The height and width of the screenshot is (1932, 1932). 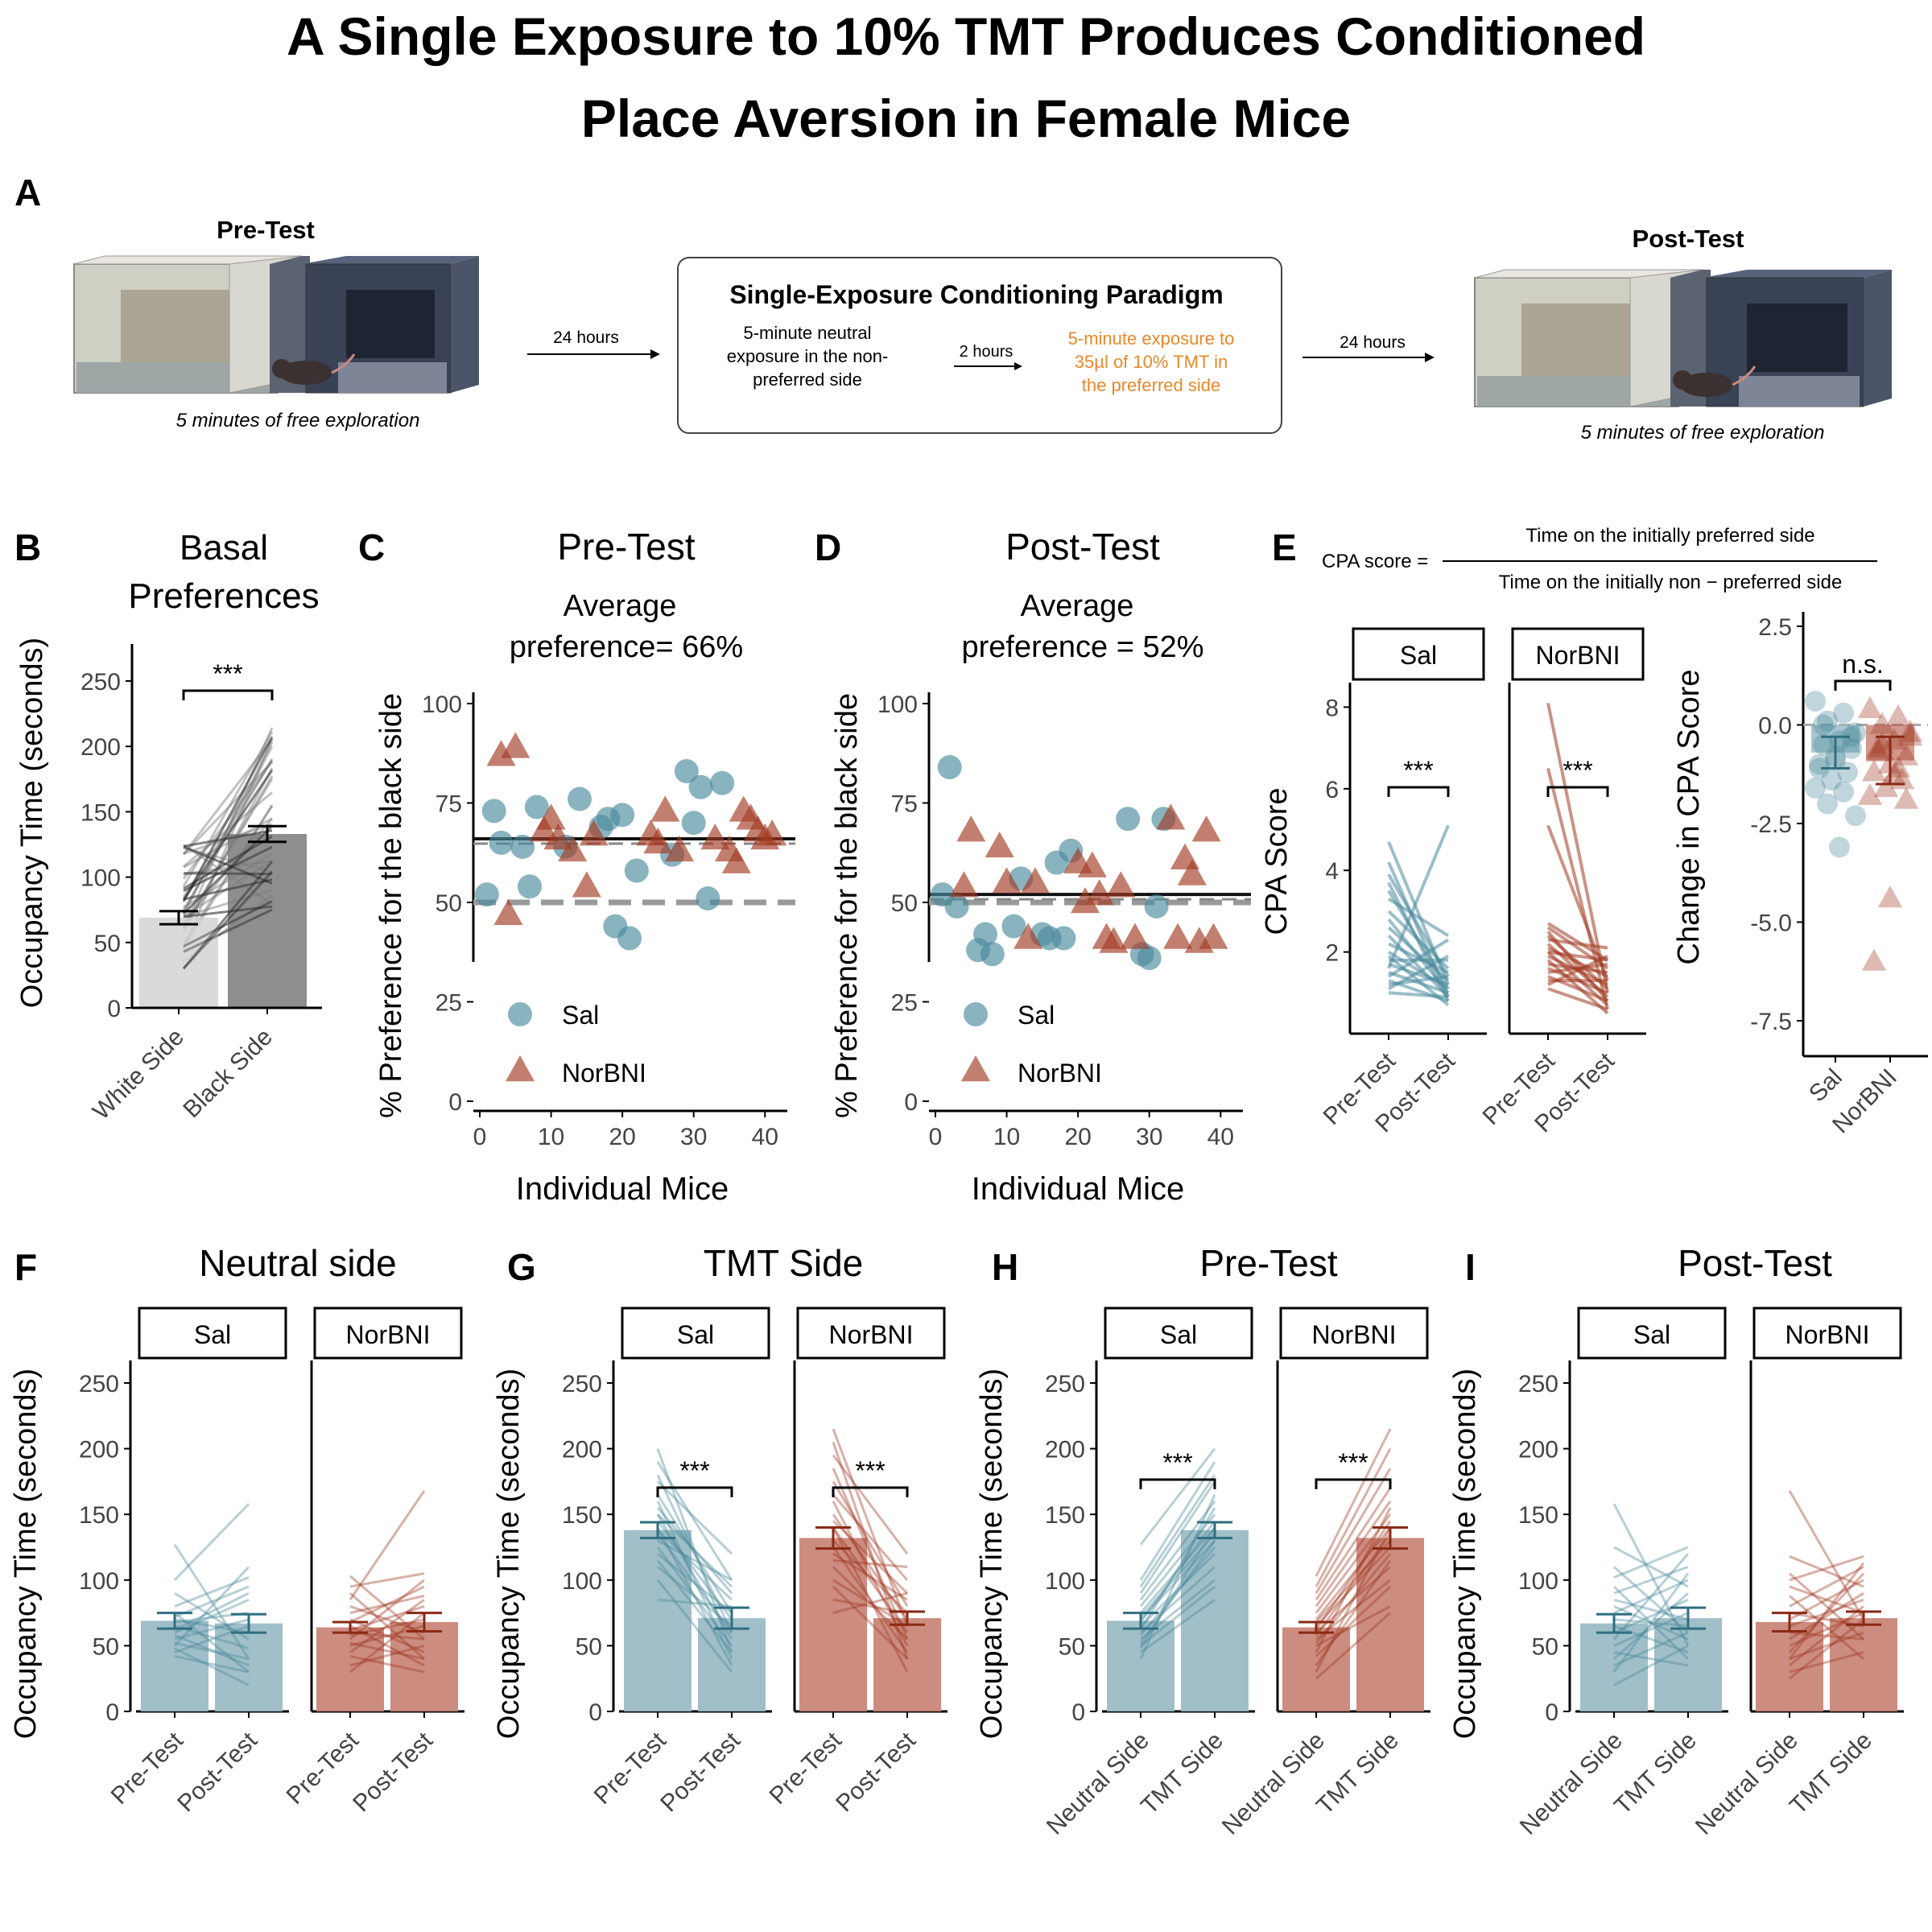 What do you see at coordinates (870, 1470) in the screenshot?
I see `significance-label: ***` at bounding box center [870, 1470].